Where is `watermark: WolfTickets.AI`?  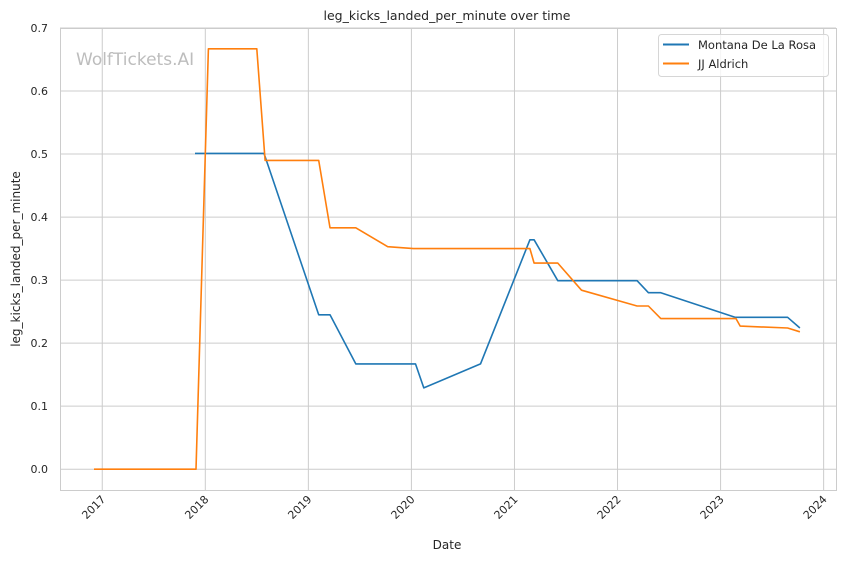 watermark: WolfTickets.AI is located at coordinates (135, 60).